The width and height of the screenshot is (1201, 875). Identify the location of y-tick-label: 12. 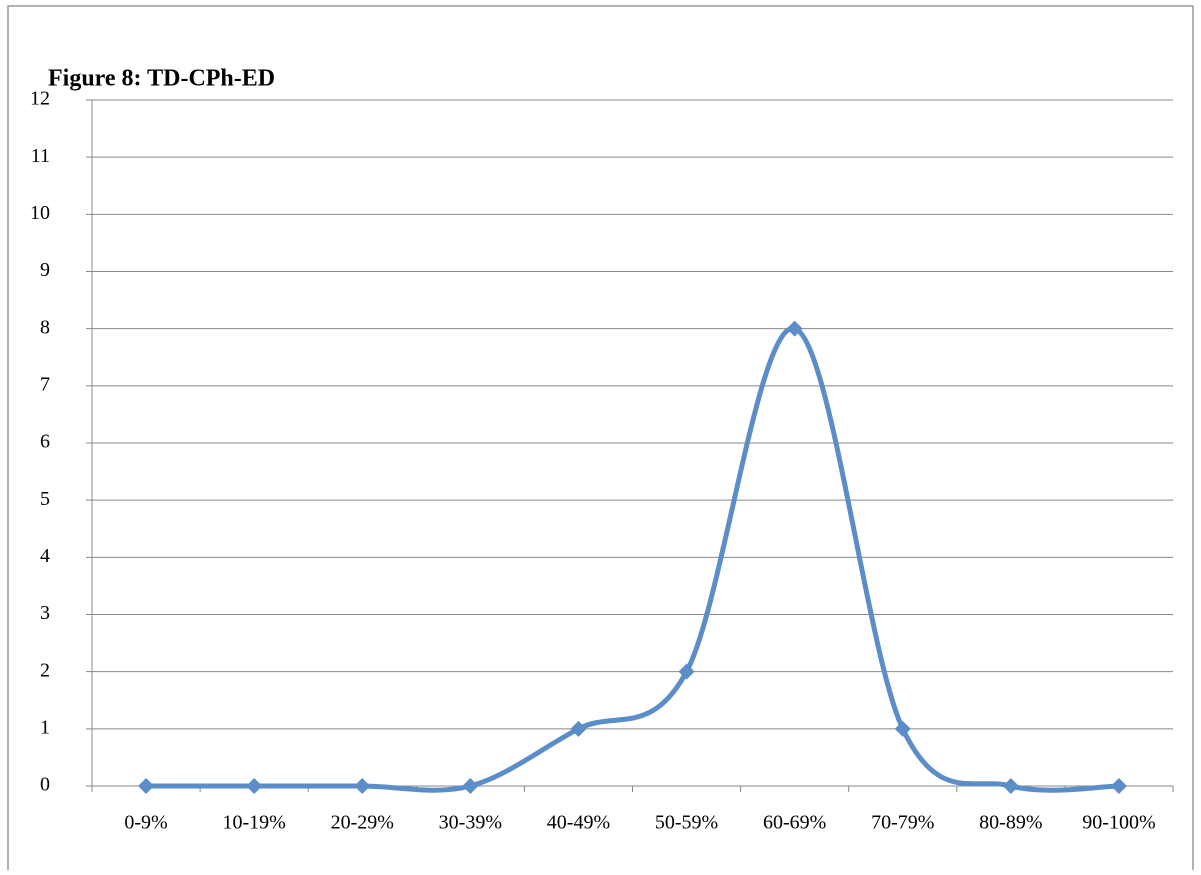
(40, 99).